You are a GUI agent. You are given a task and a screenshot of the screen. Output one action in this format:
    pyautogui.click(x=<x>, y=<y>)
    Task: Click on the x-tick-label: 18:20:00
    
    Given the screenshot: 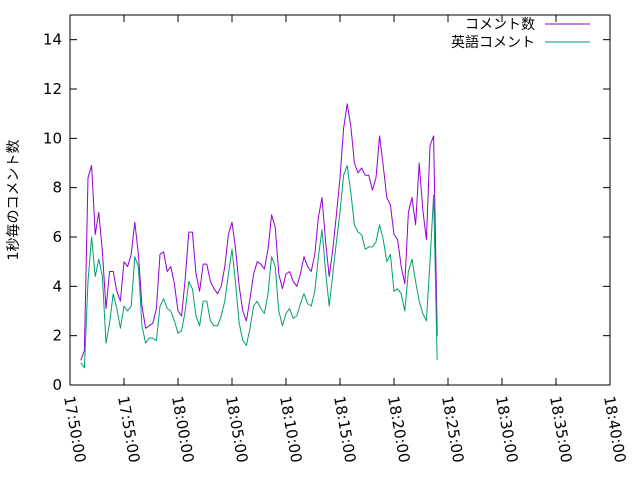 What is the action you would take?
    pyautogui.click(x=398, y=429)
    